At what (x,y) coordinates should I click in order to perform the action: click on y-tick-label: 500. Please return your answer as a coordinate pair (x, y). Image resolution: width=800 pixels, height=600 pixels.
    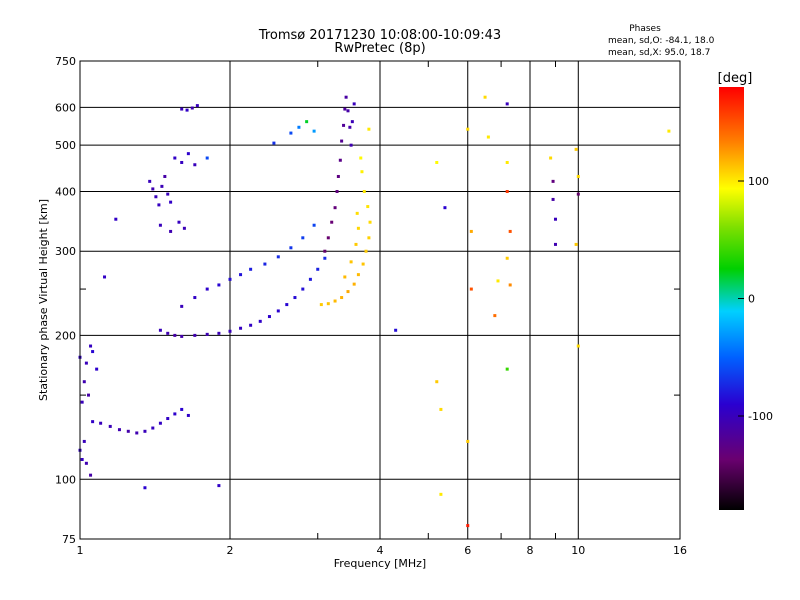
    Looking at the image, I should click on (65, 145).